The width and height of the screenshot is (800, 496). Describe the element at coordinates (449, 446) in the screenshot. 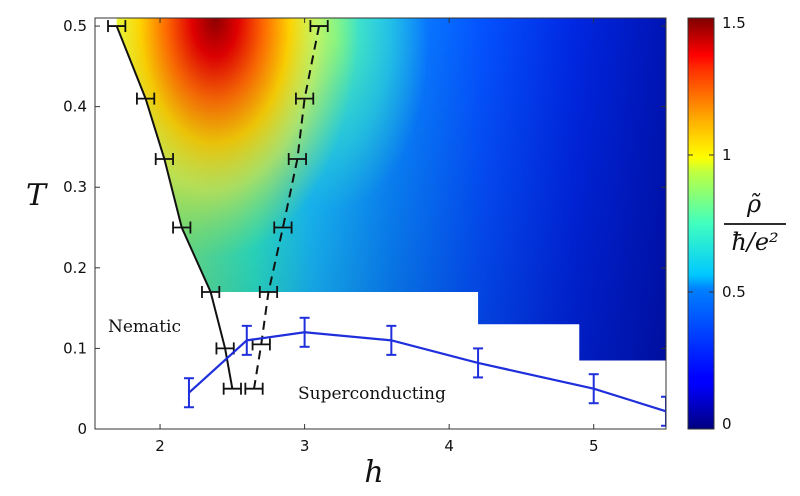

I see `x-tick-label: 4` at that location.